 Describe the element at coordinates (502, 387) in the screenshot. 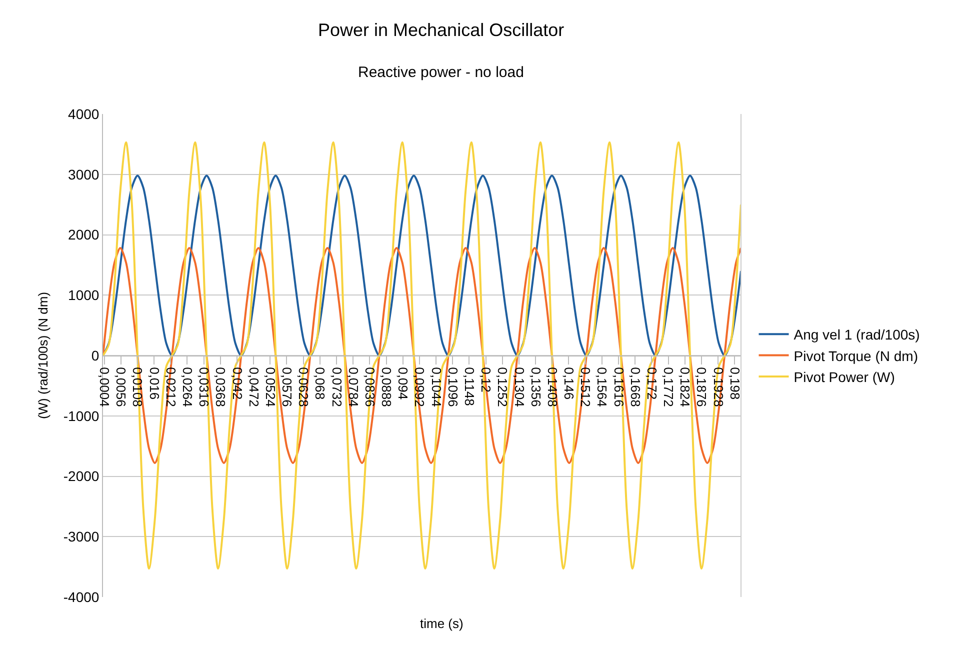

I see `x-tick-label: 0,1252` at that location.